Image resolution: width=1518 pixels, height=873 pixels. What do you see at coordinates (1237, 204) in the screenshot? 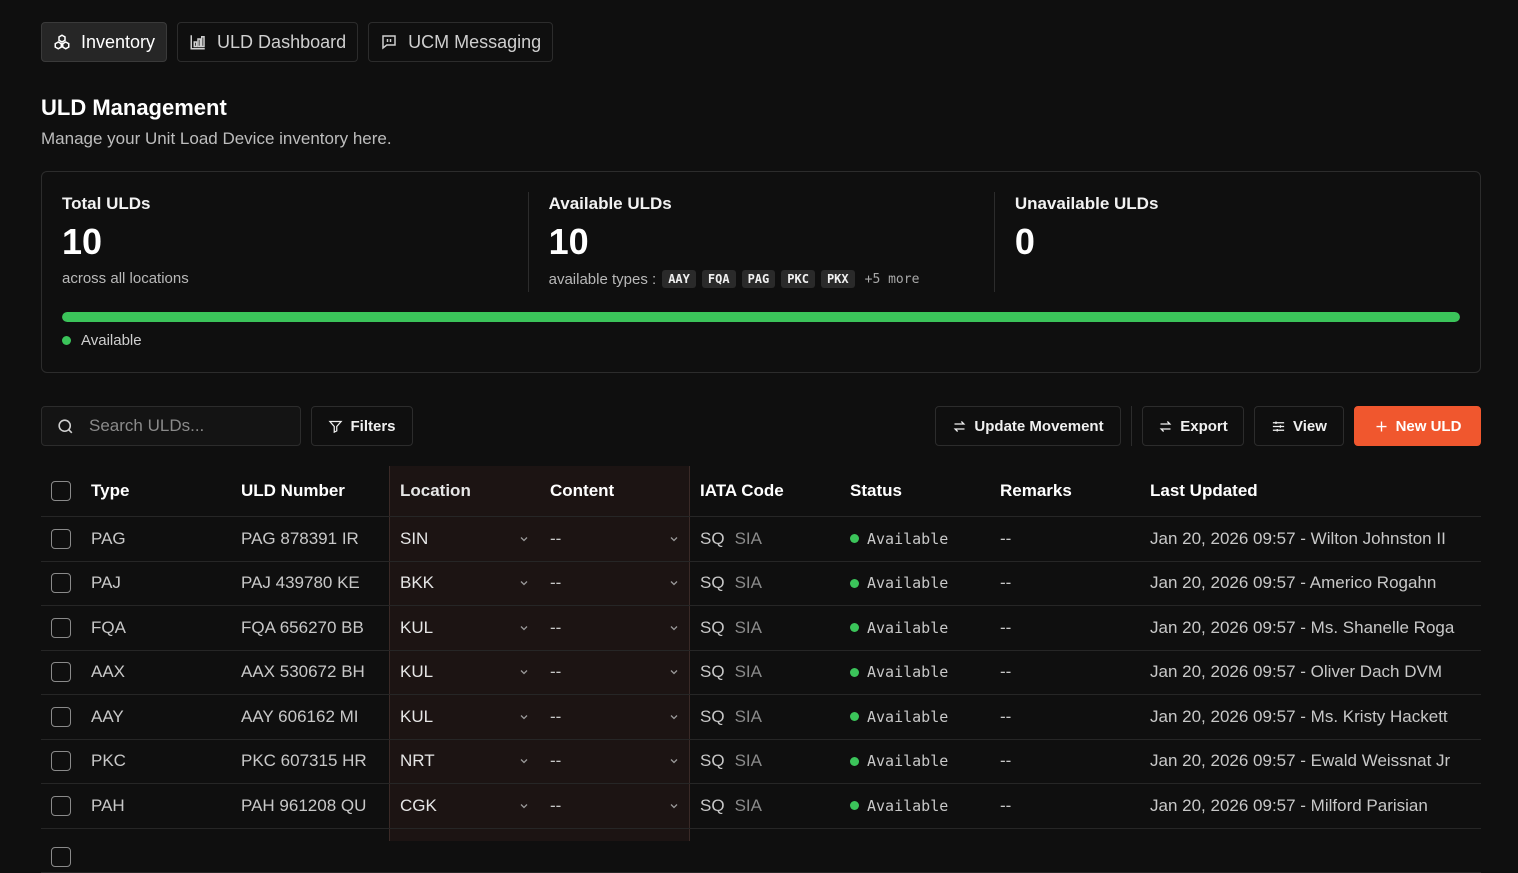
I see `stat-label: Unavailable ULDs` at bounding box center [1237, 204].